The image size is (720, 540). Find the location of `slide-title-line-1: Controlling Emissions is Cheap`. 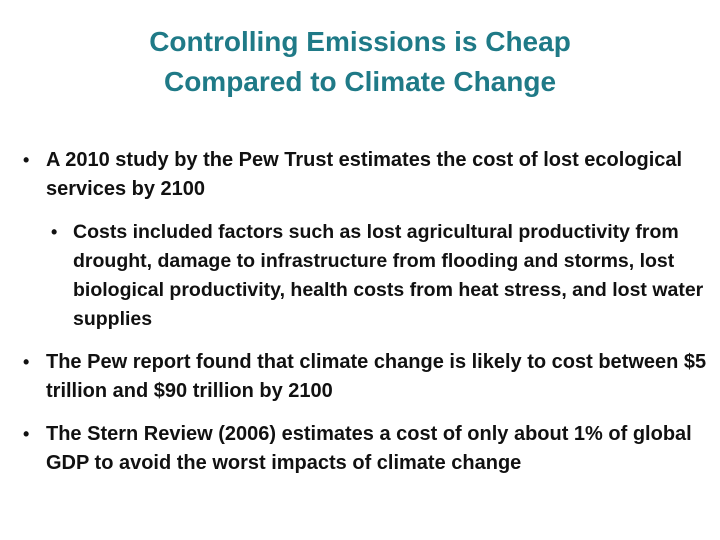

slide-title-line-1: Controlling Emissions is Cheap is located at coordinates (360, 41).